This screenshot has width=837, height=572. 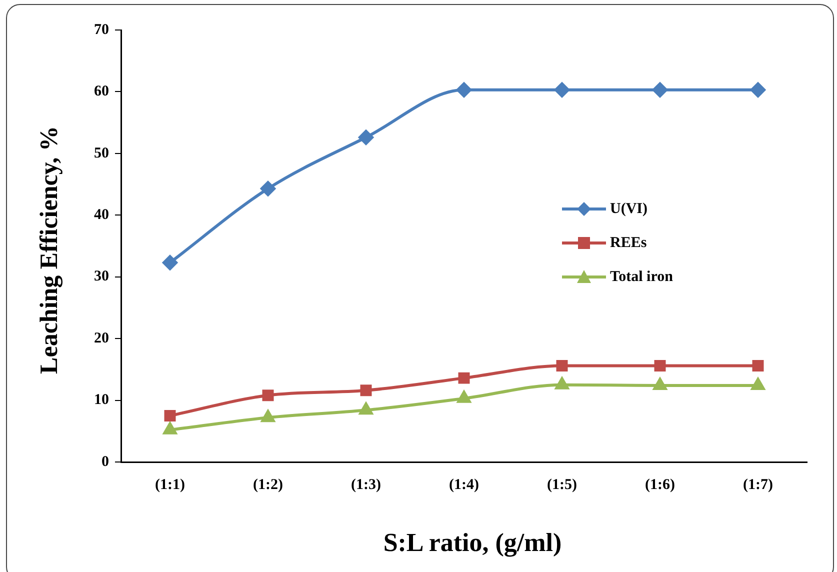 What do you see at coordinates (101, 338) in the screenshot?
I see `y-tick-label: 20` at bounding box center [101, 338].